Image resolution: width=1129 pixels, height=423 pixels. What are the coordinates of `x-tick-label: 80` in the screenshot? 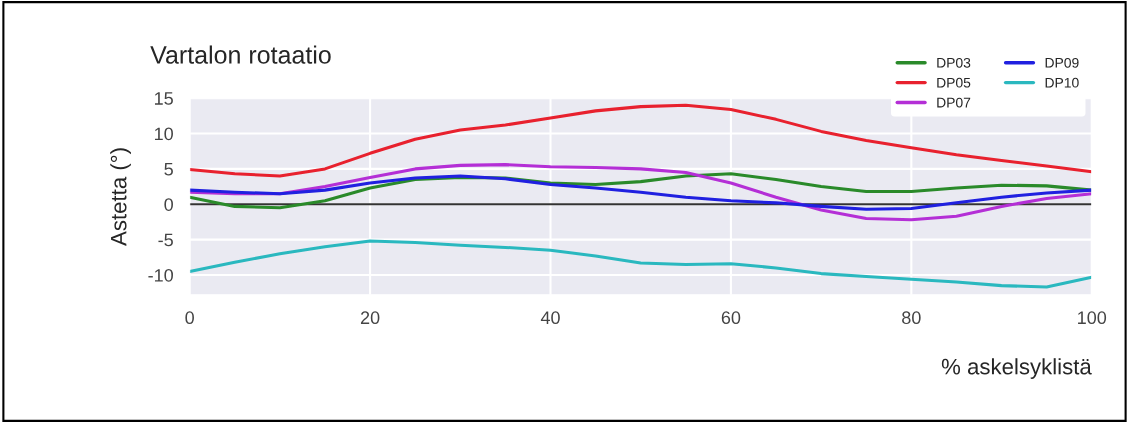 It's located at (911, 318).